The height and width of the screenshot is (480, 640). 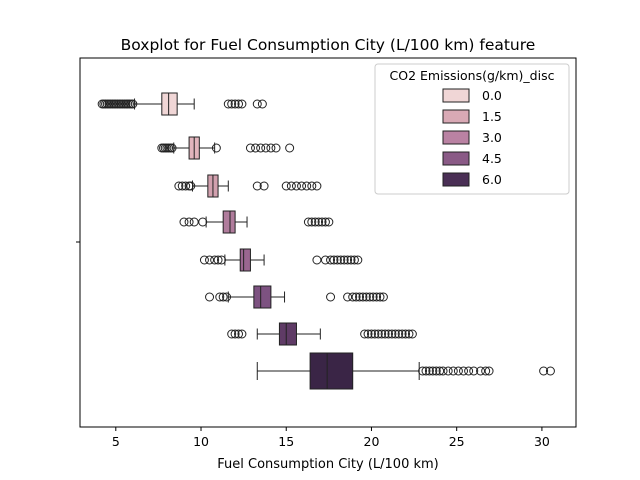 What do you see at coordinates (457, 441) in the screenshot?
I see `x-tick-label: 25` at bounding box center [457, 441].